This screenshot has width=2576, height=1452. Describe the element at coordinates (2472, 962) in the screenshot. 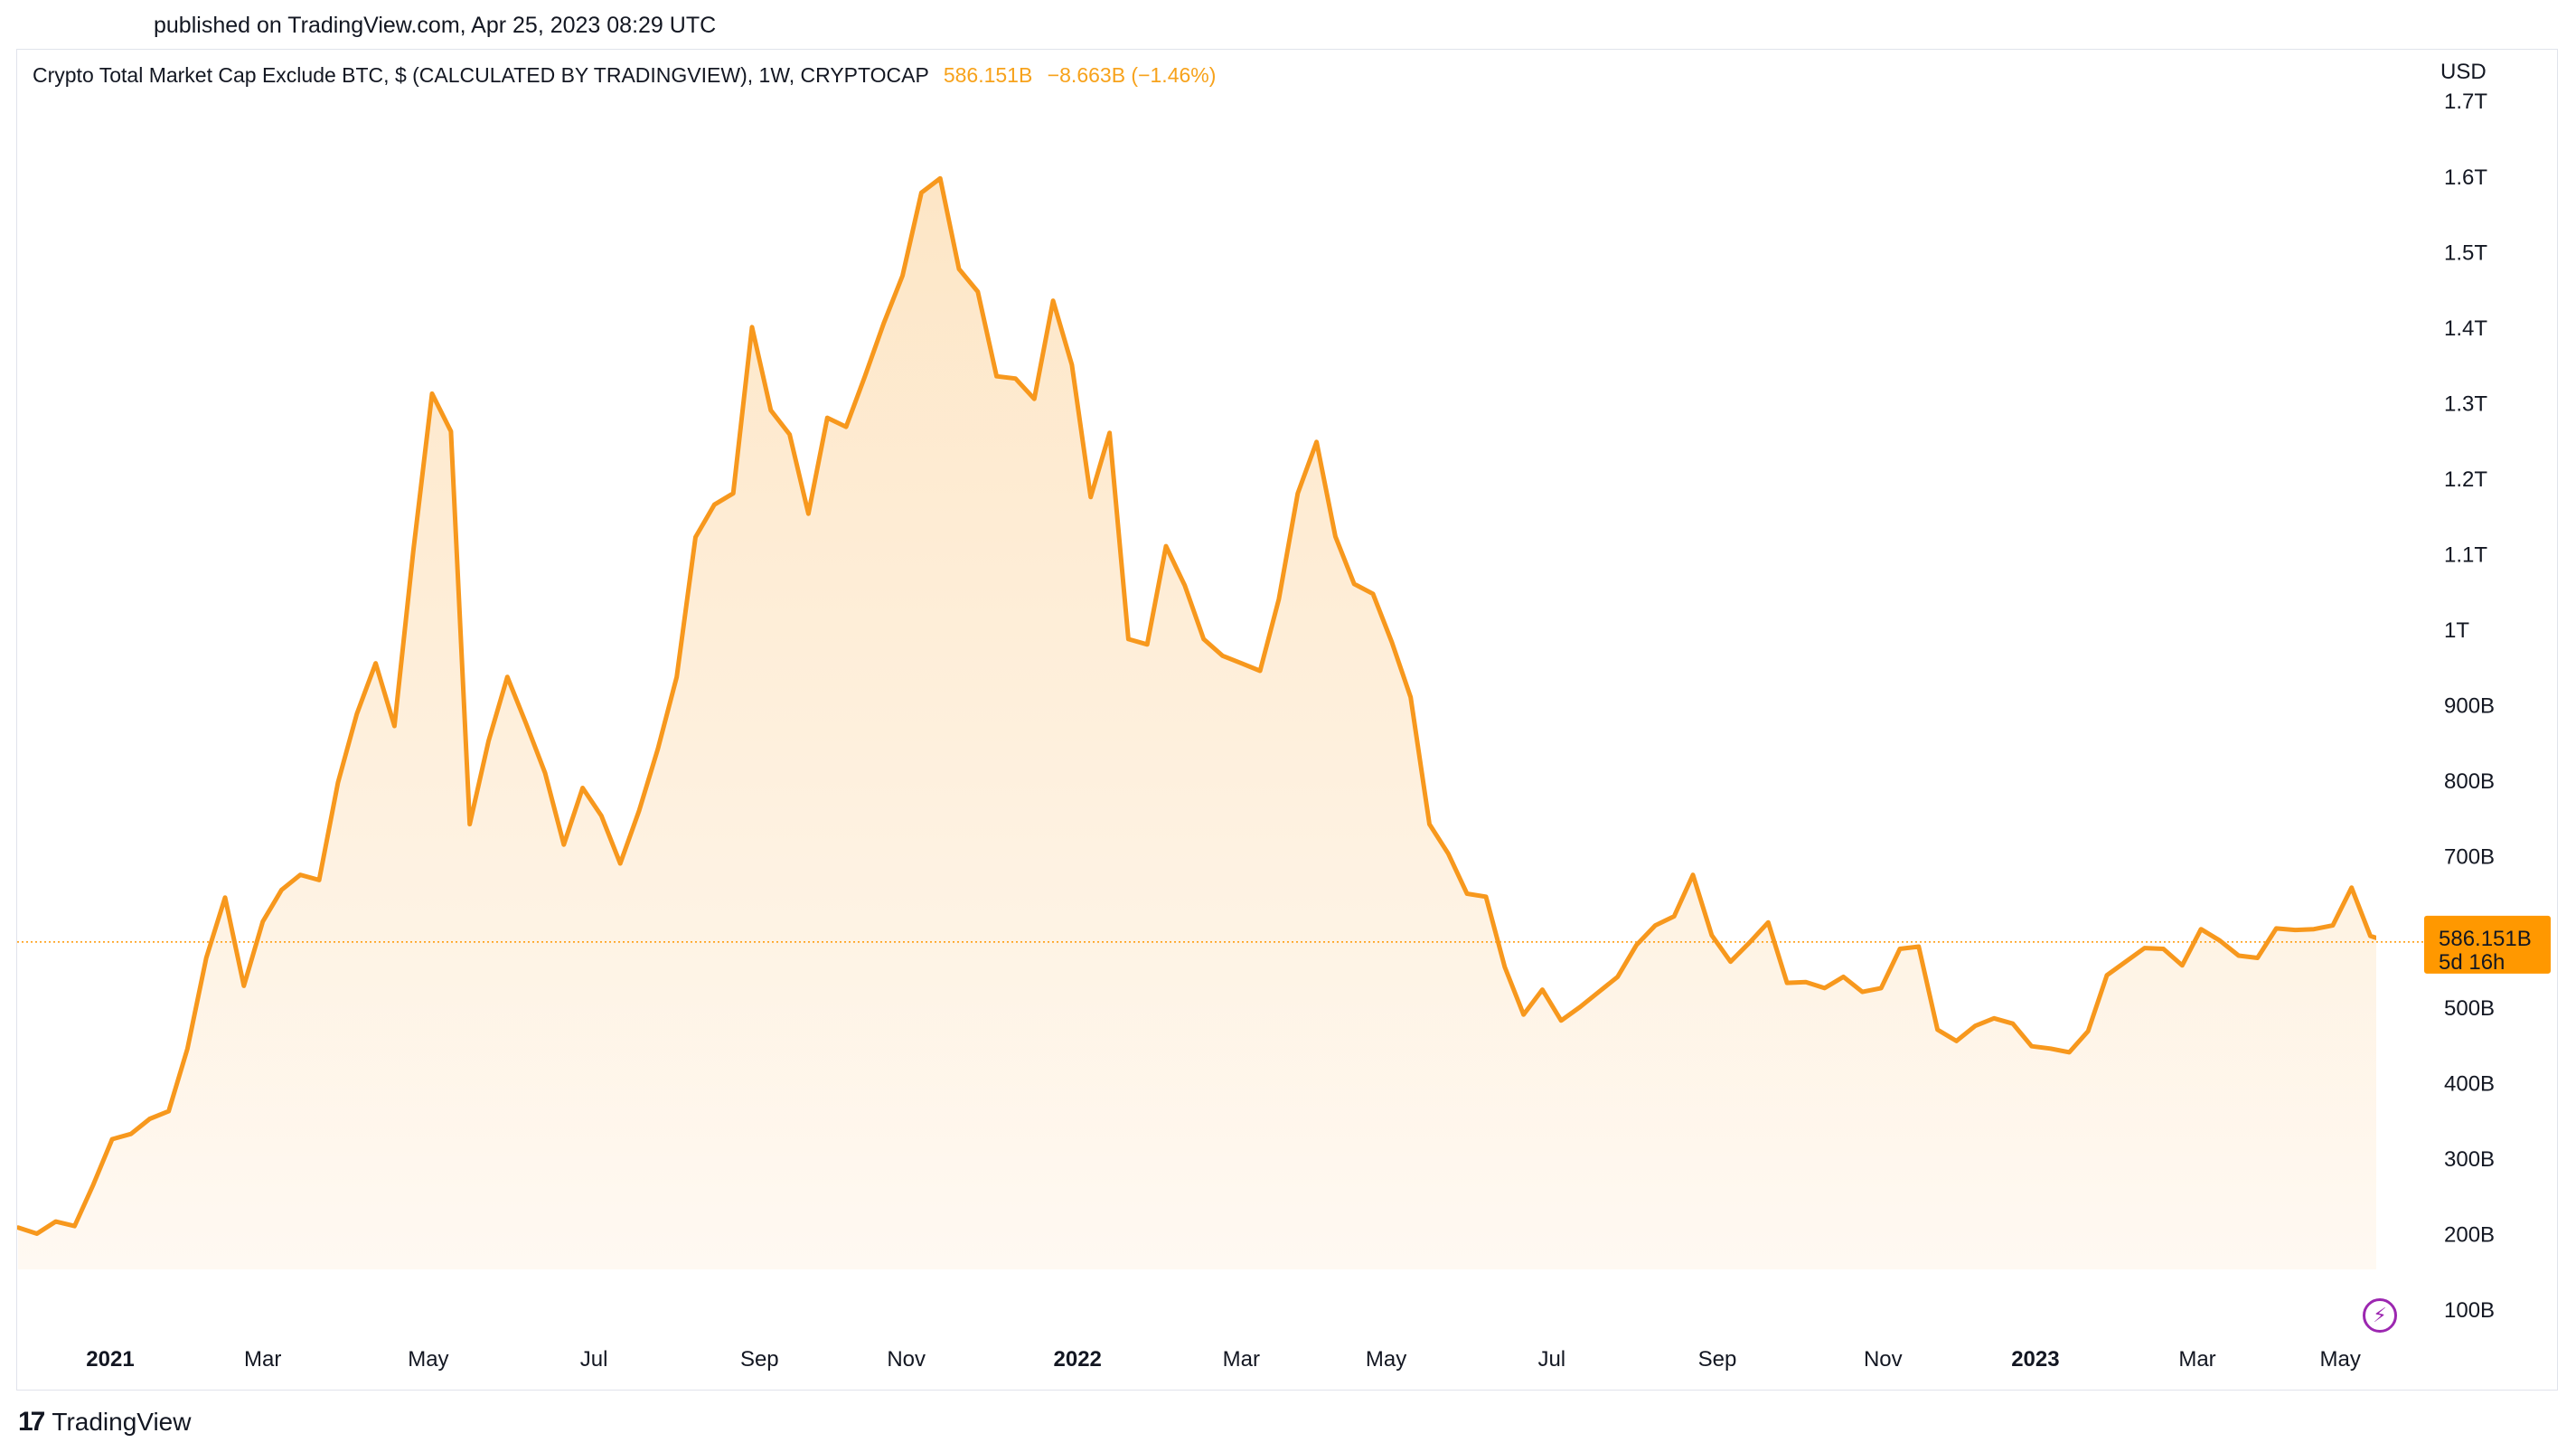

I see `price-tag-countdown: 5d 16h` at that location.